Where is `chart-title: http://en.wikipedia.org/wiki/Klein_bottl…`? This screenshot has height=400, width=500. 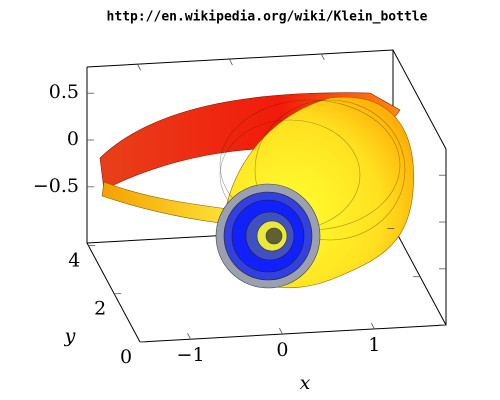 chart-title: http://en.wikipedia.org/wiki/Klein_bottl… is located at coordinates (267, 17).